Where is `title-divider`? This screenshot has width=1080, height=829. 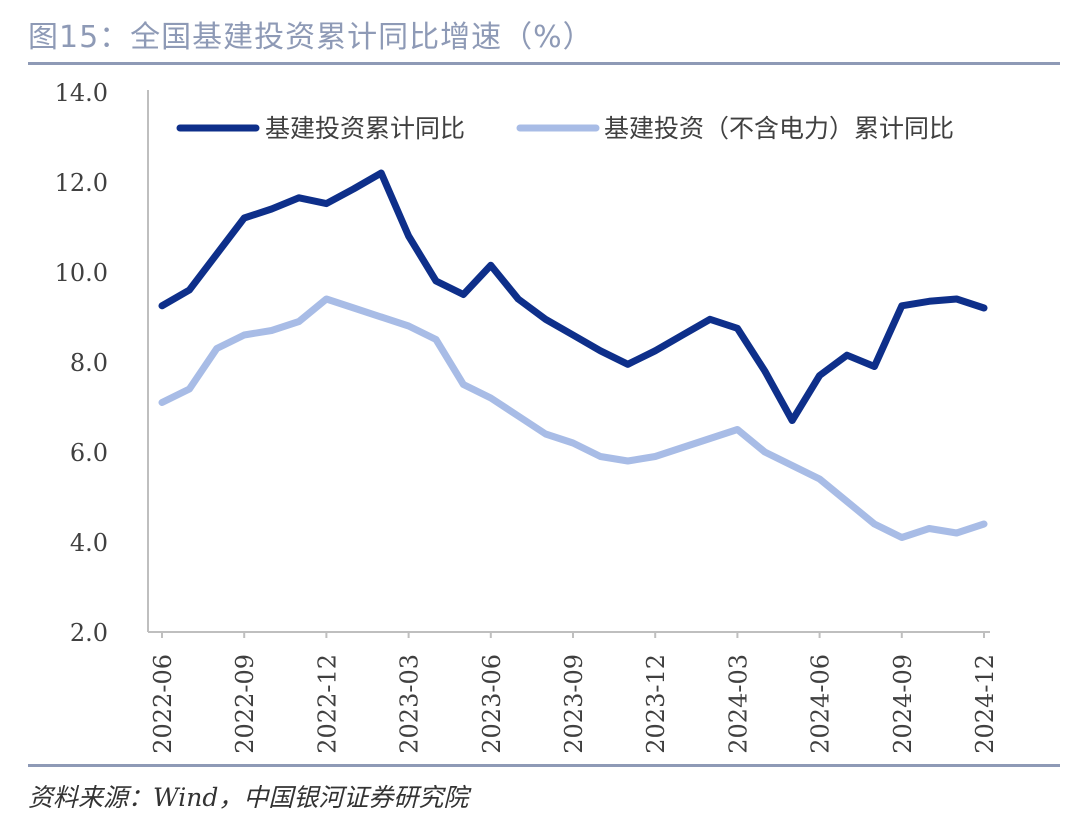 title-divider is located at coordinates (544, 63).